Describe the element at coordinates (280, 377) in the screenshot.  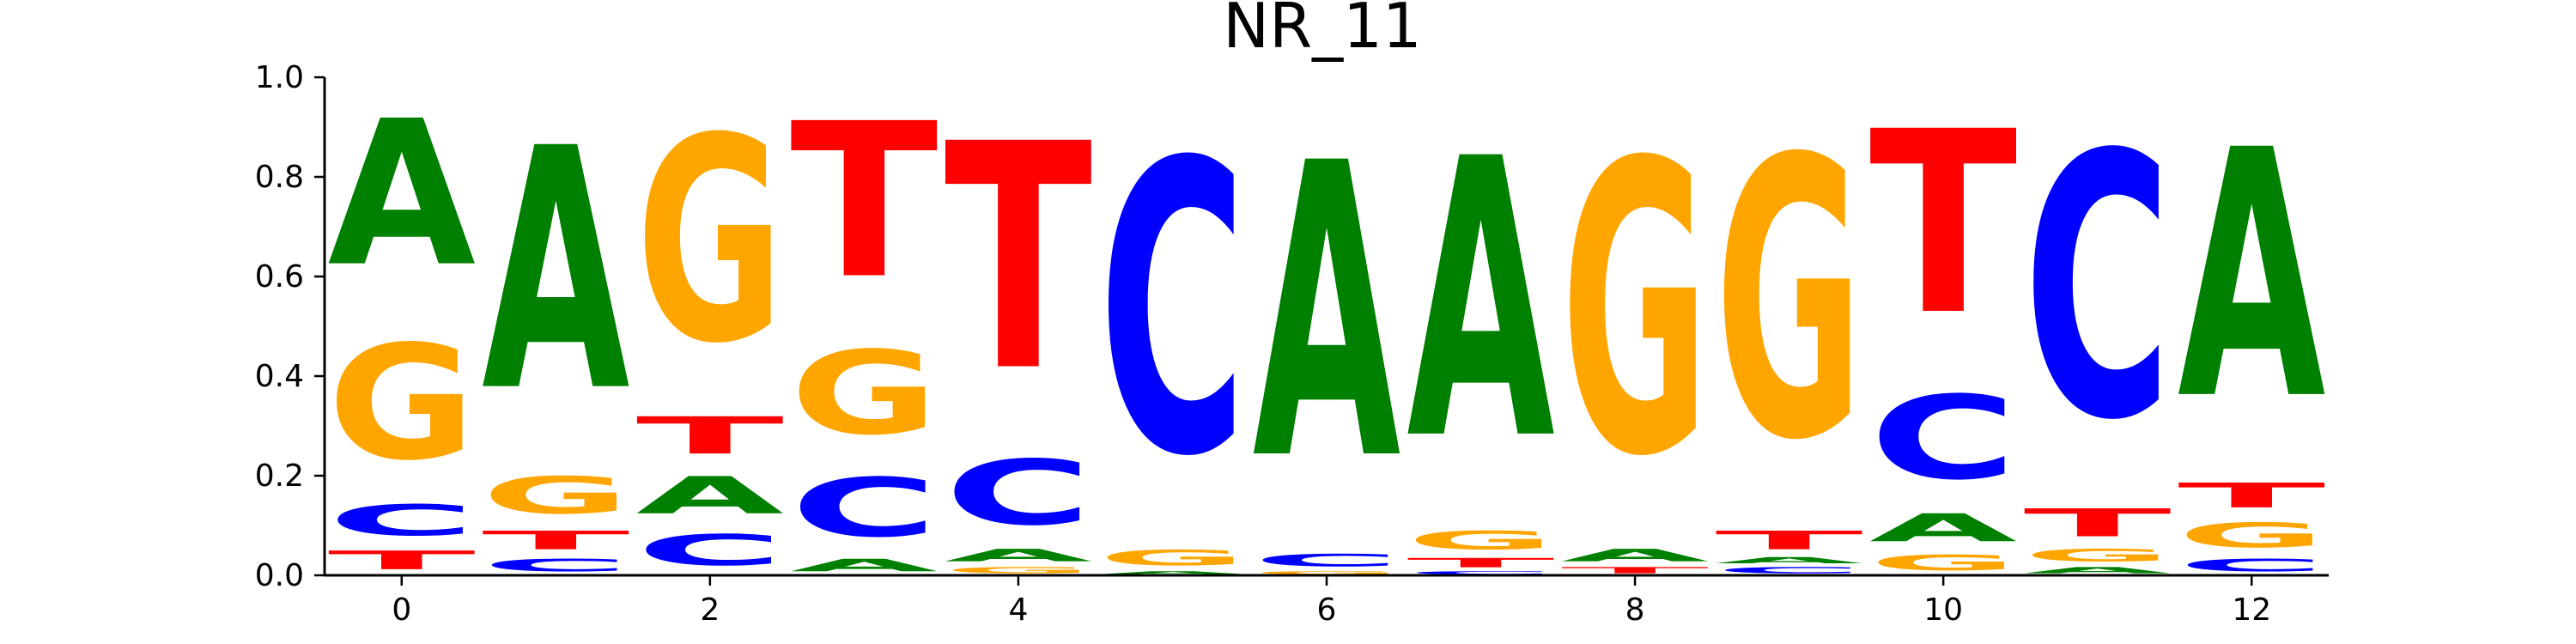
I see `y-tick-label: 0.4` at that location.